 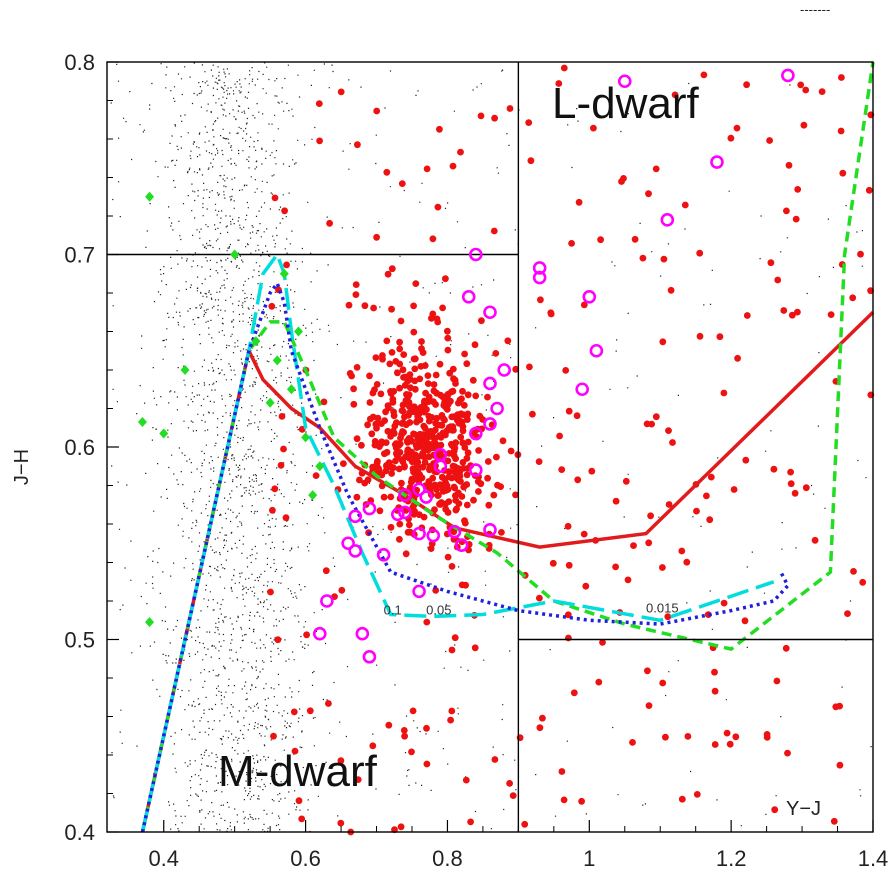 What do you see at coordinates (815, 9) in the screenshot?
I see `legend-fragment: -------` at bounding box center [815, 9].